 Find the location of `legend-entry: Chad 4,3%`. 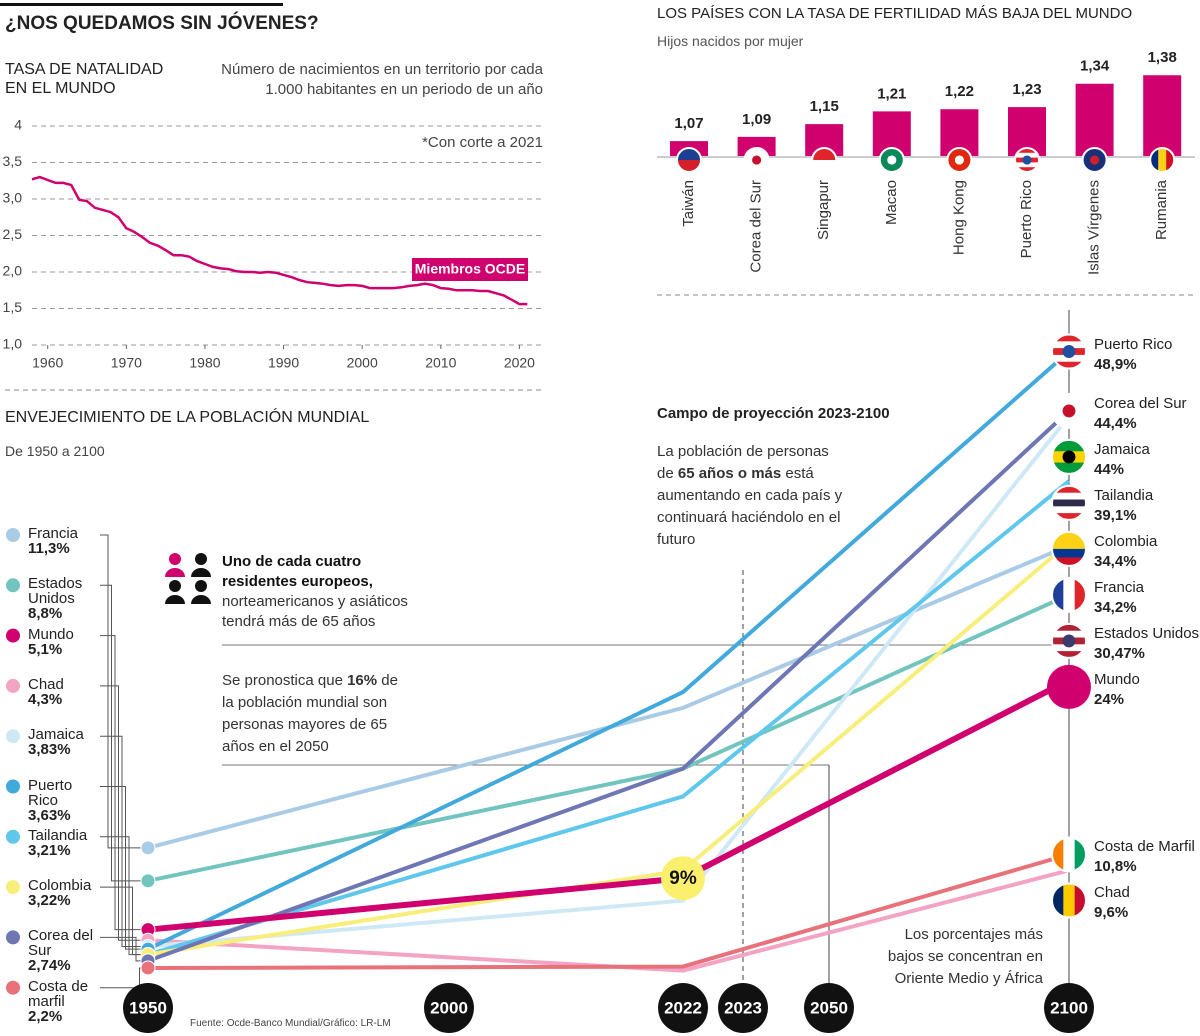

legend-entry: Chad 4,3% is located at coordinates (61, 692).